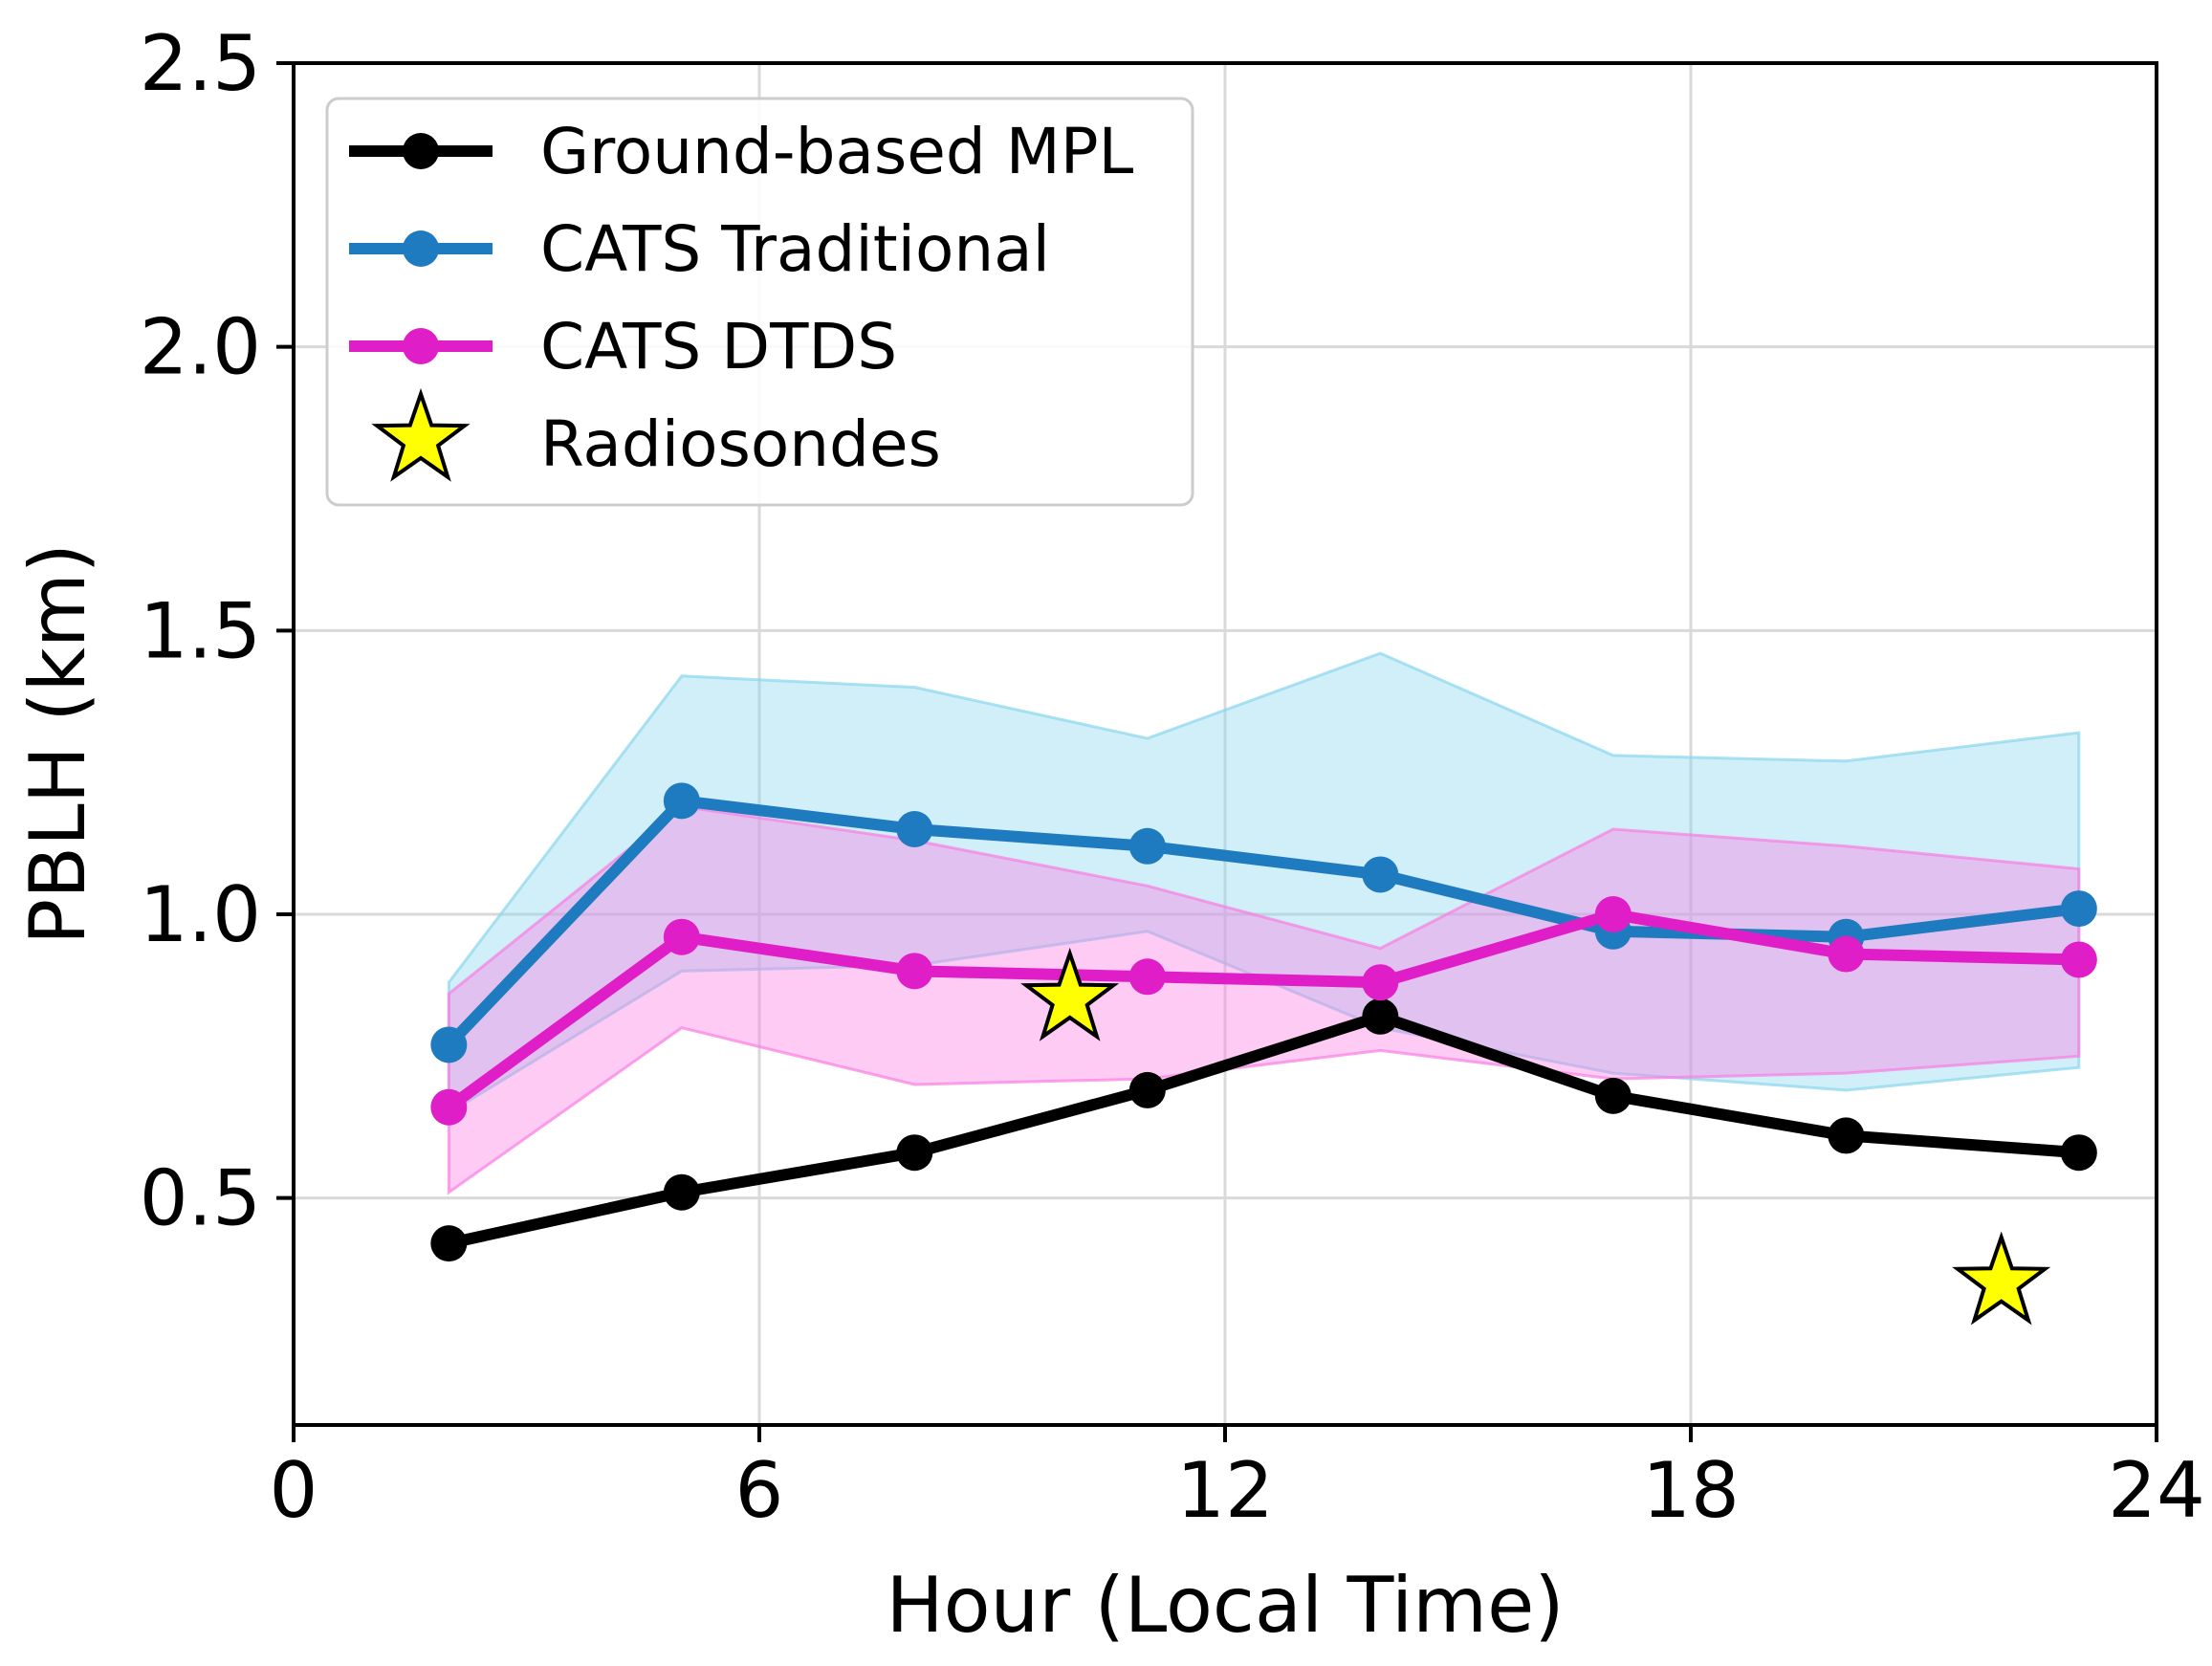 This screenshot has height=1666, width=2212. I want to click on legend-frame, so click(759, 302).